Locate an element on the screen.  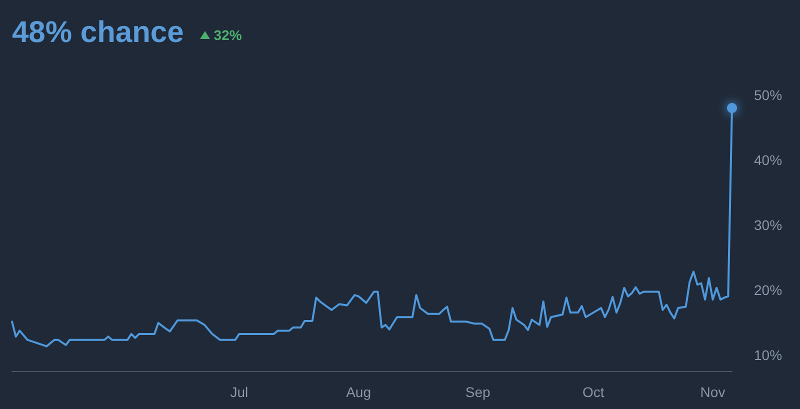
chart-subtitle: 32% is located at coordinates (228, 35).